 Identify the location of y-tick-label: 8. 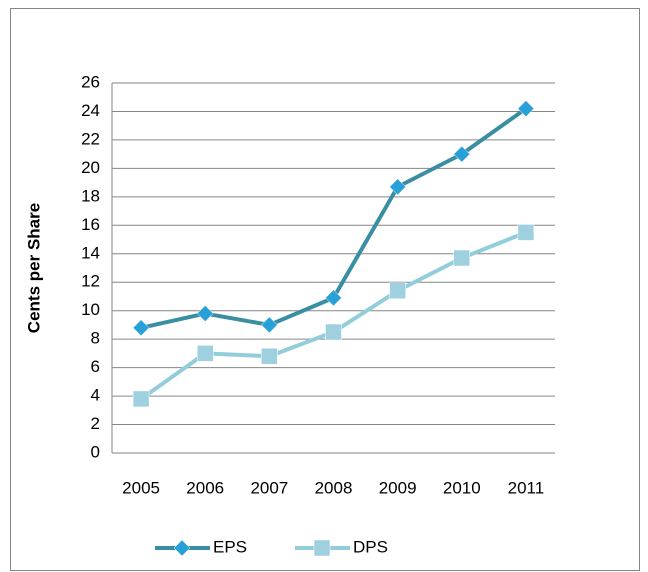
(95, 338).